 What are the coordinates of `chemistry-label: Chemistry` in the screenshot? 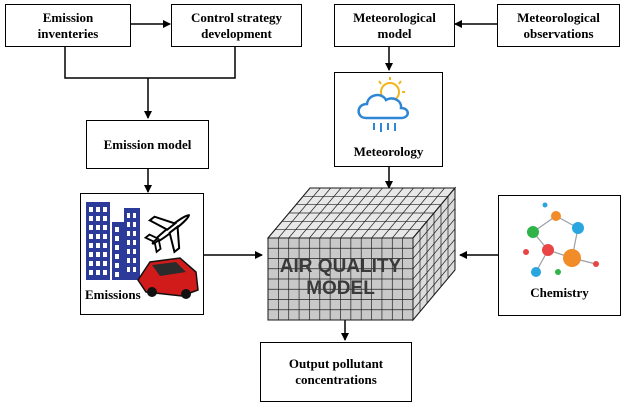 It's located at (559, 292).